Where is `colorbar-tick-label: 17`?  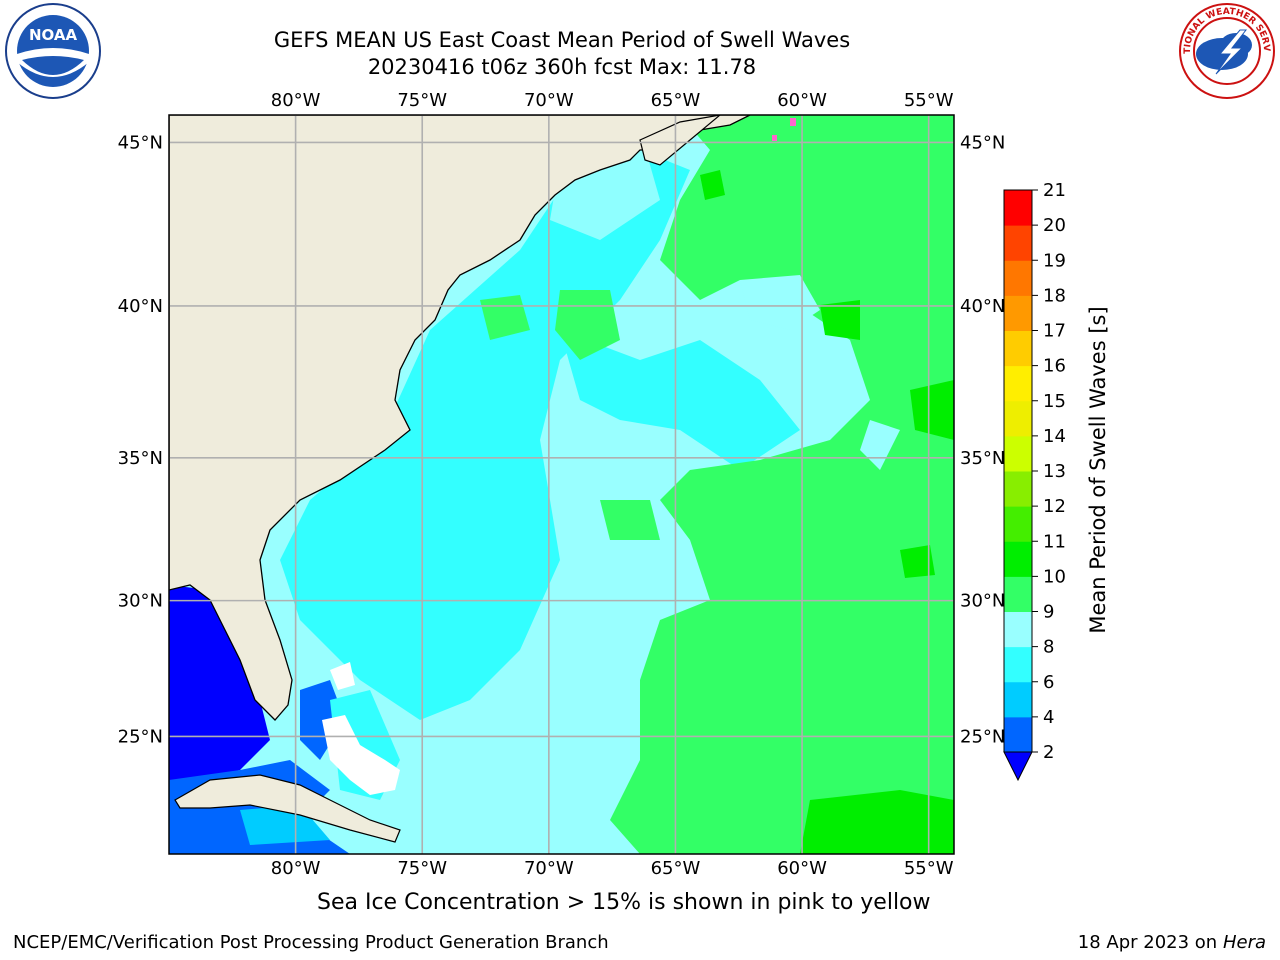 colorbar-tick-label: 17 is located at coordinates (1054, 331).